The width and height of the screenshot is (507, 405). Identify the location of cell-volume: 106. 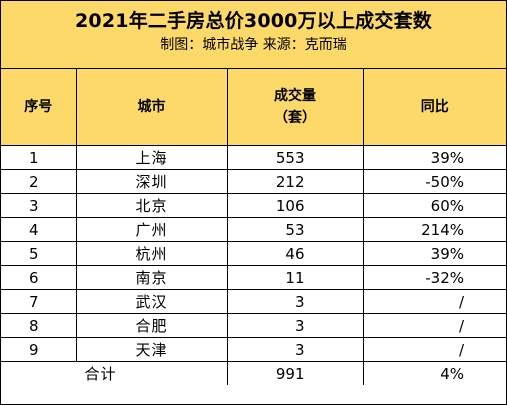
(295, 205).